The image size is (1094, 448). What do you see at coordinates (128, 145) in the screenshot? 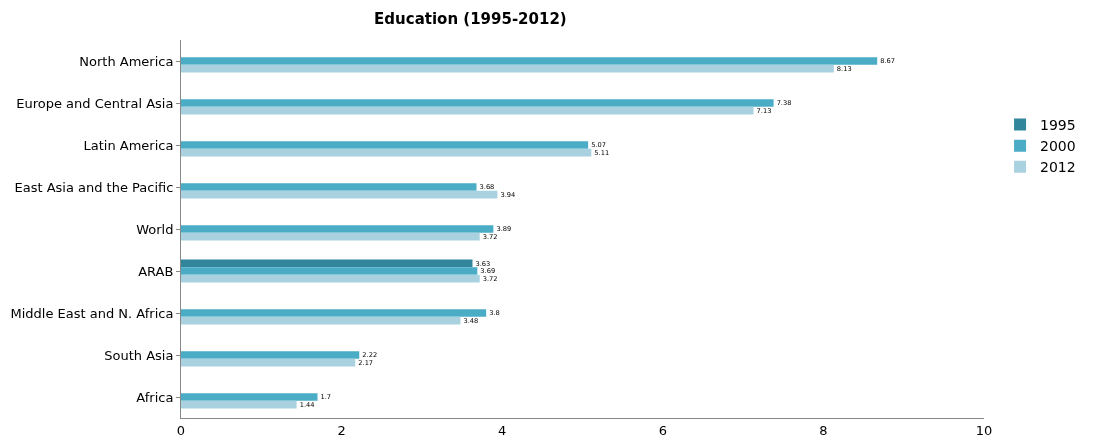
I see `y-tick-label: Latin America` at bounding box center [128, 145].